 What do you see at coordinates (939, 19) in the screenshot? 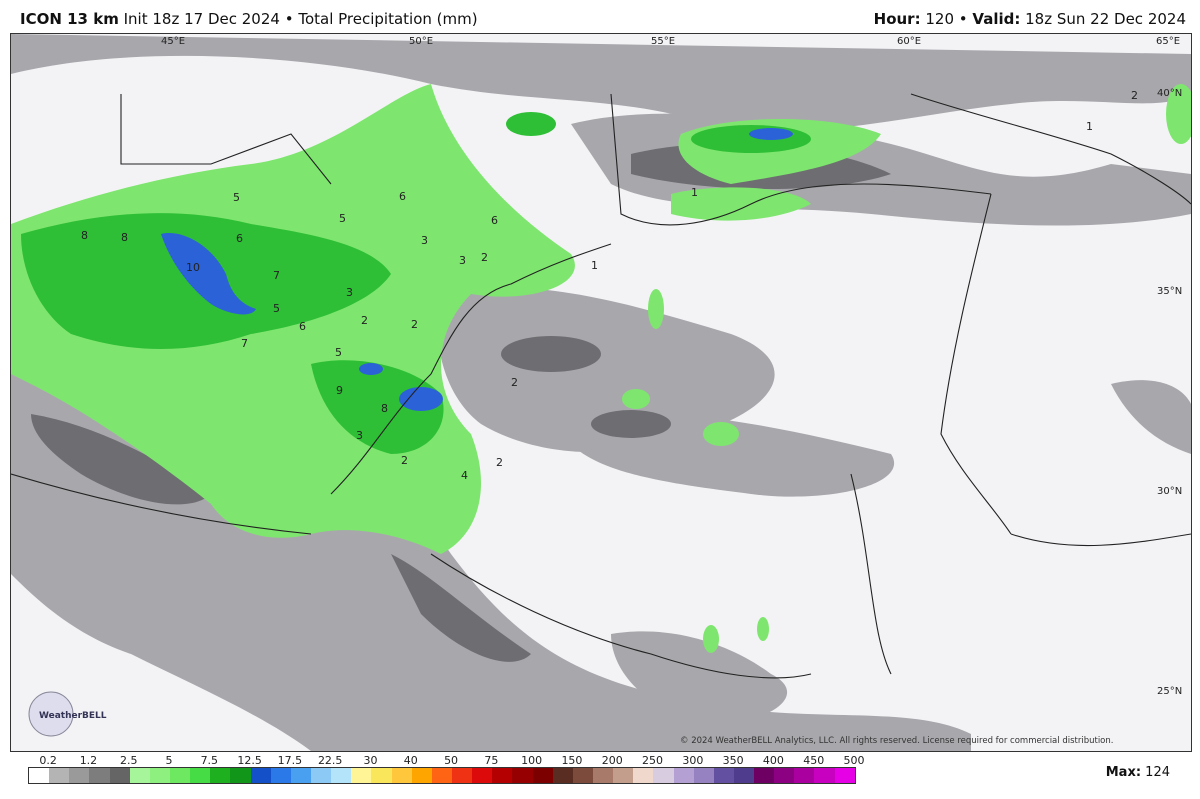
I see `hour-value: 120` at bounding box center [939, 19].